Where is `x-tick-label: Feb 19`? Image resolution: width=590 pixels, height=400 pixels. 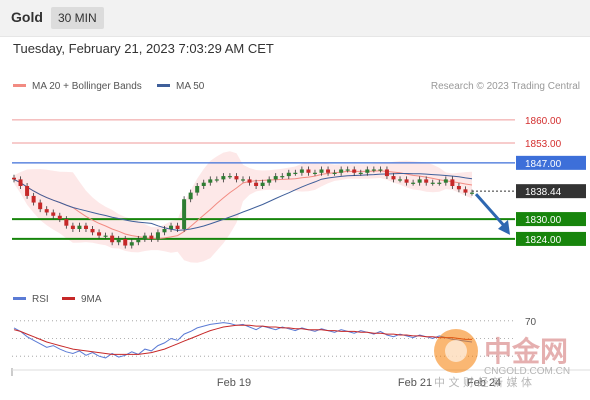 x-tick-label: Feb 19 is located at coordinates (234, 383).